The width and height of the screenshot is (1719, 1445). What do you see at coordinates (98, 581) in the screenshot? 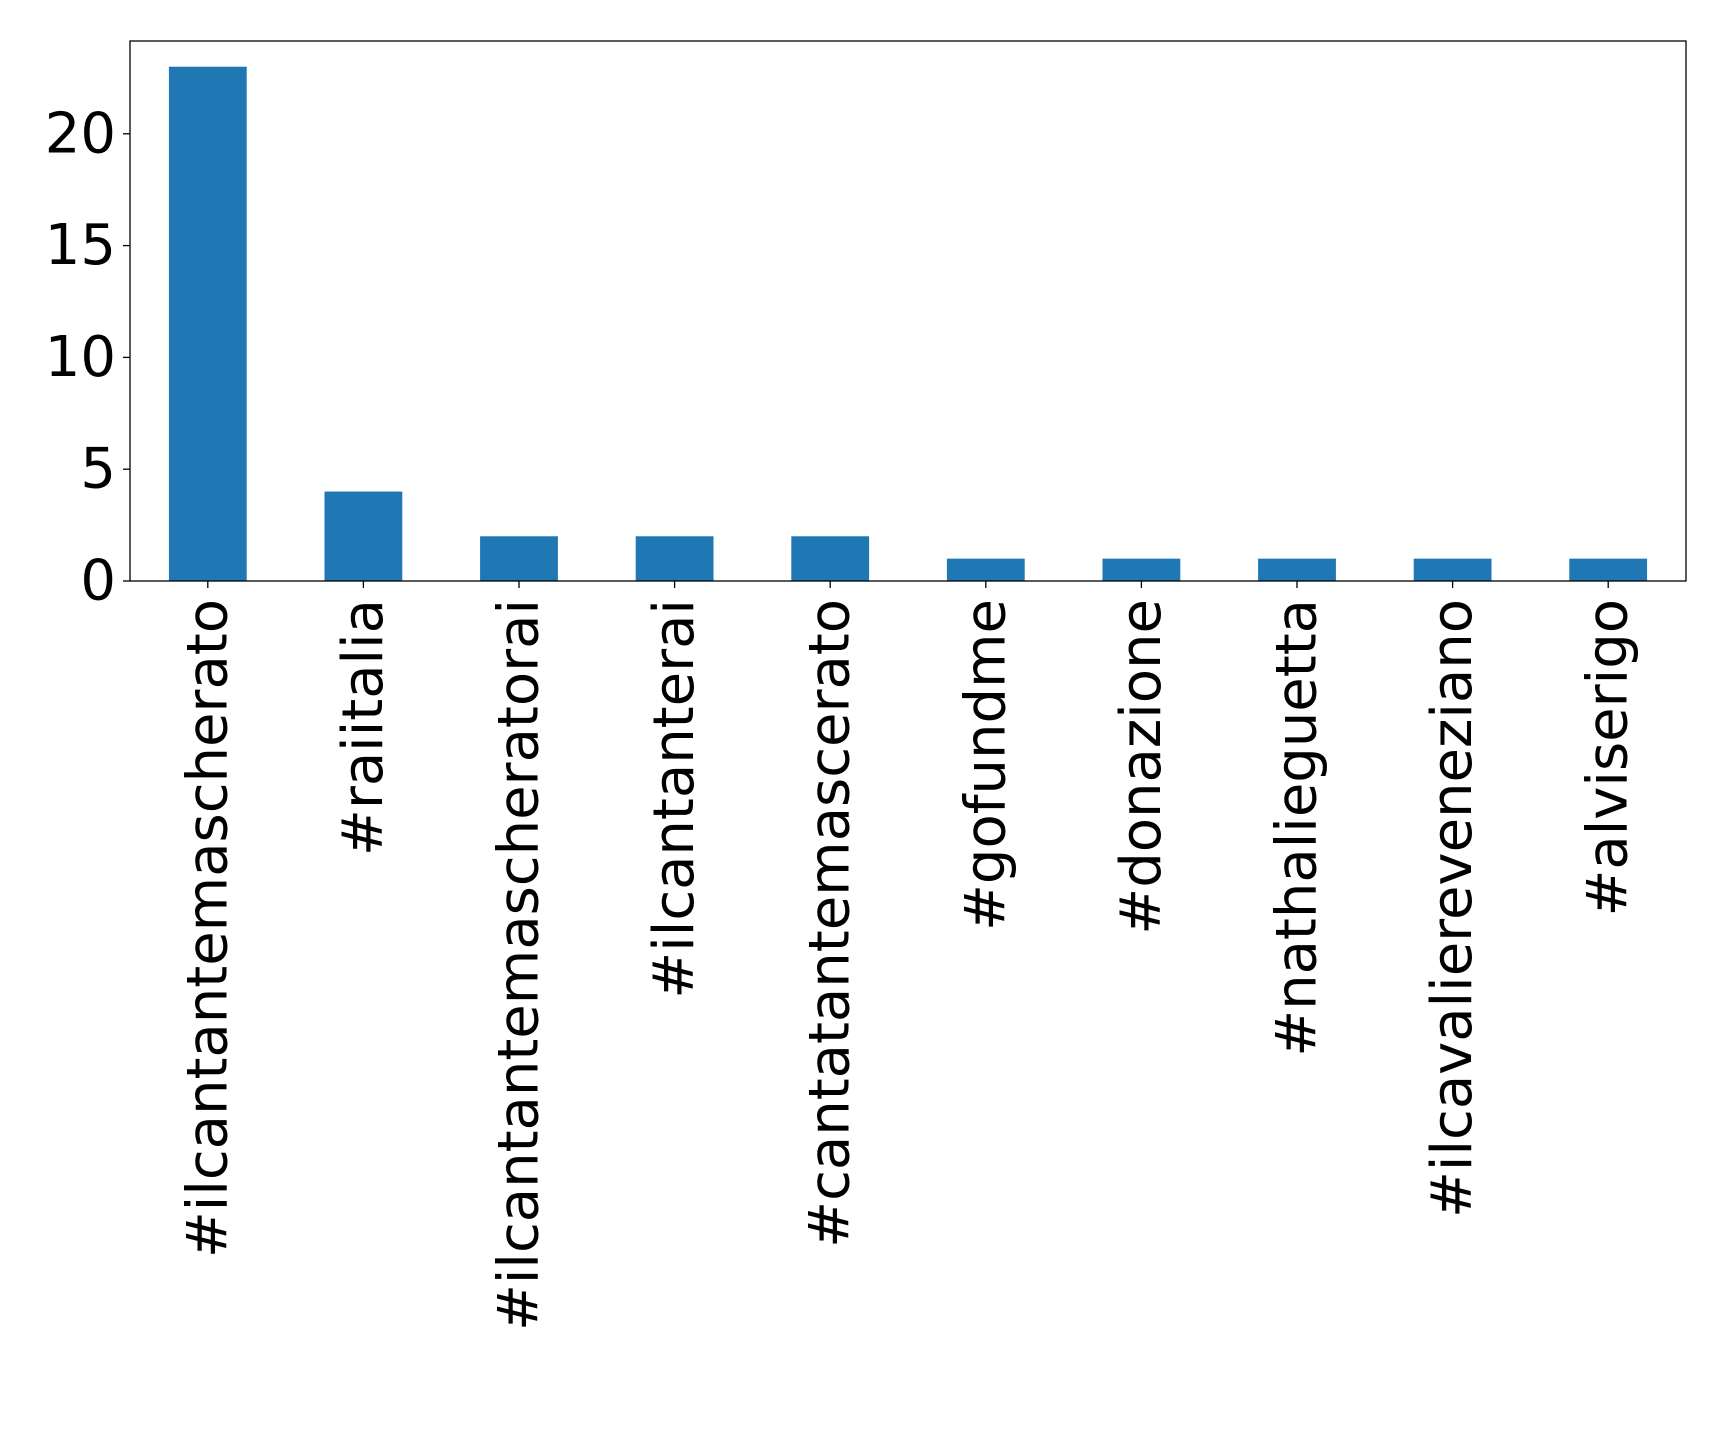
I see `y-tick-label-0: 0` at bounding box center [98, 581].